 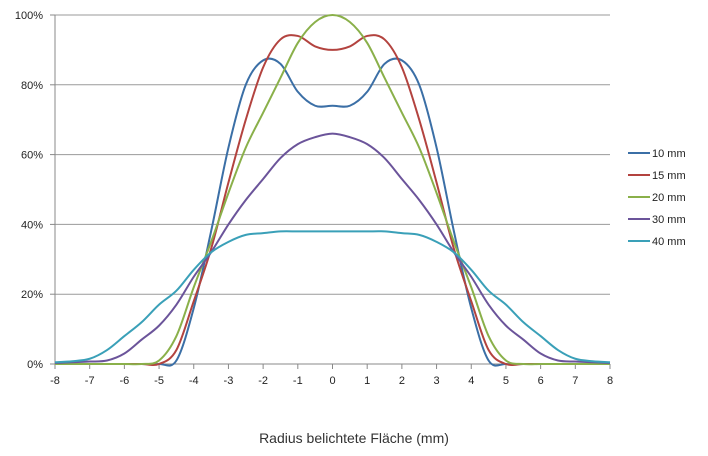 I want to click on legend-label-40-mm: 40 mm, so click(x=669, y=242).